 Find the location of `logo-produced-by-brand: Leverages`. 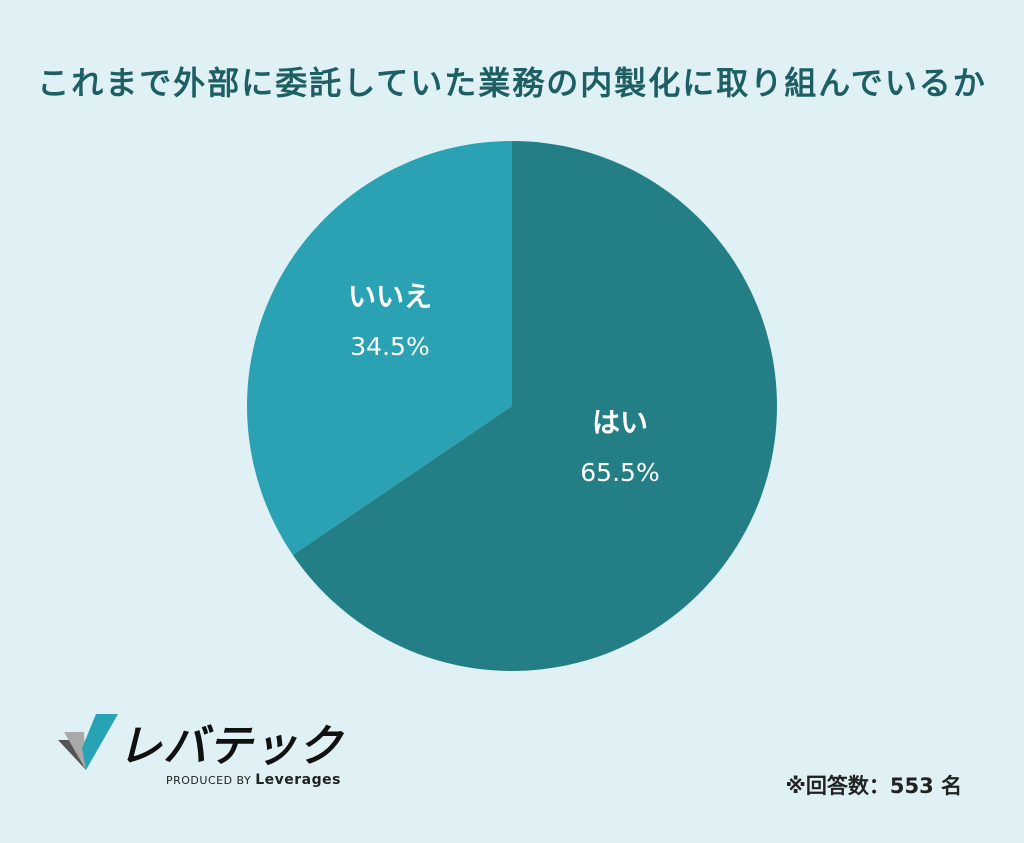

logo-produced-by-brand: Leverages is located at coordinates (298, 780).